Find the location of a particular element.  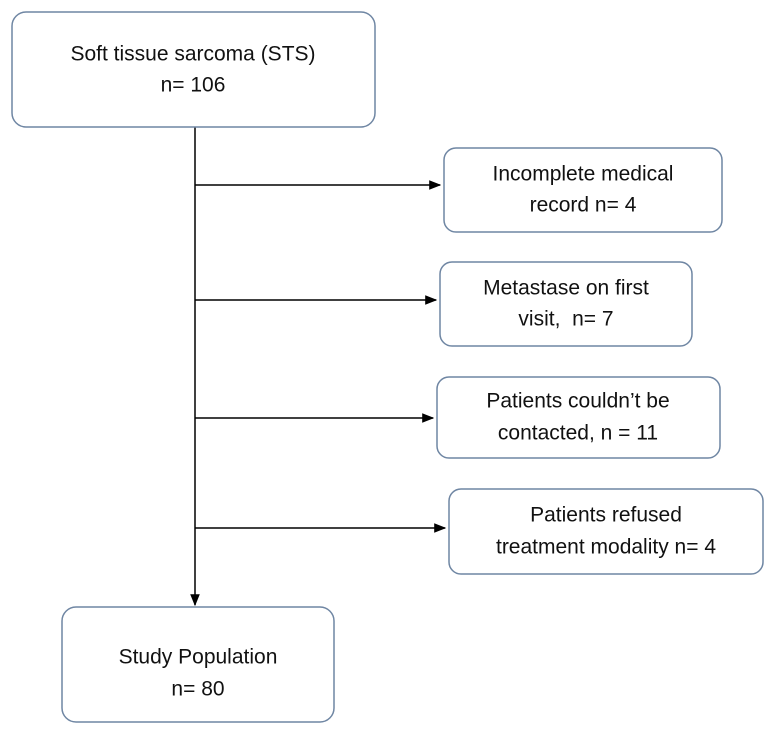

node-text: n= 80 is located at coordinates (197, 689).